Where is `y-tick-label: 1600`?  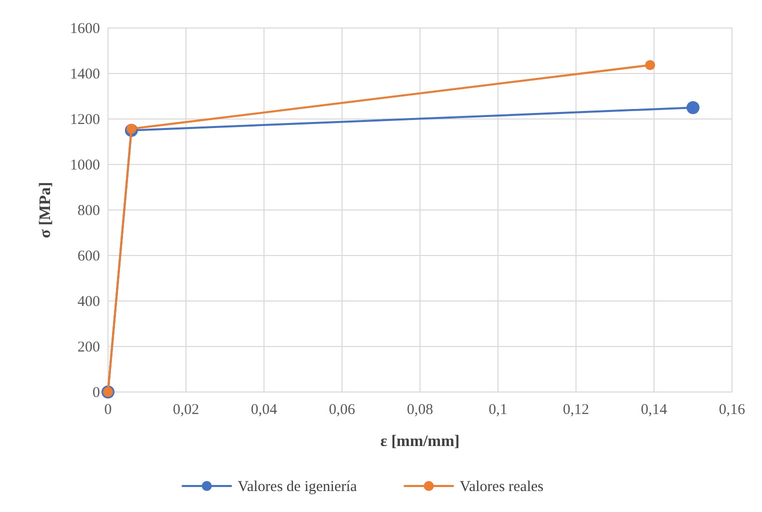 y-tick-label: 1600 is located at coordinates (85, 29).